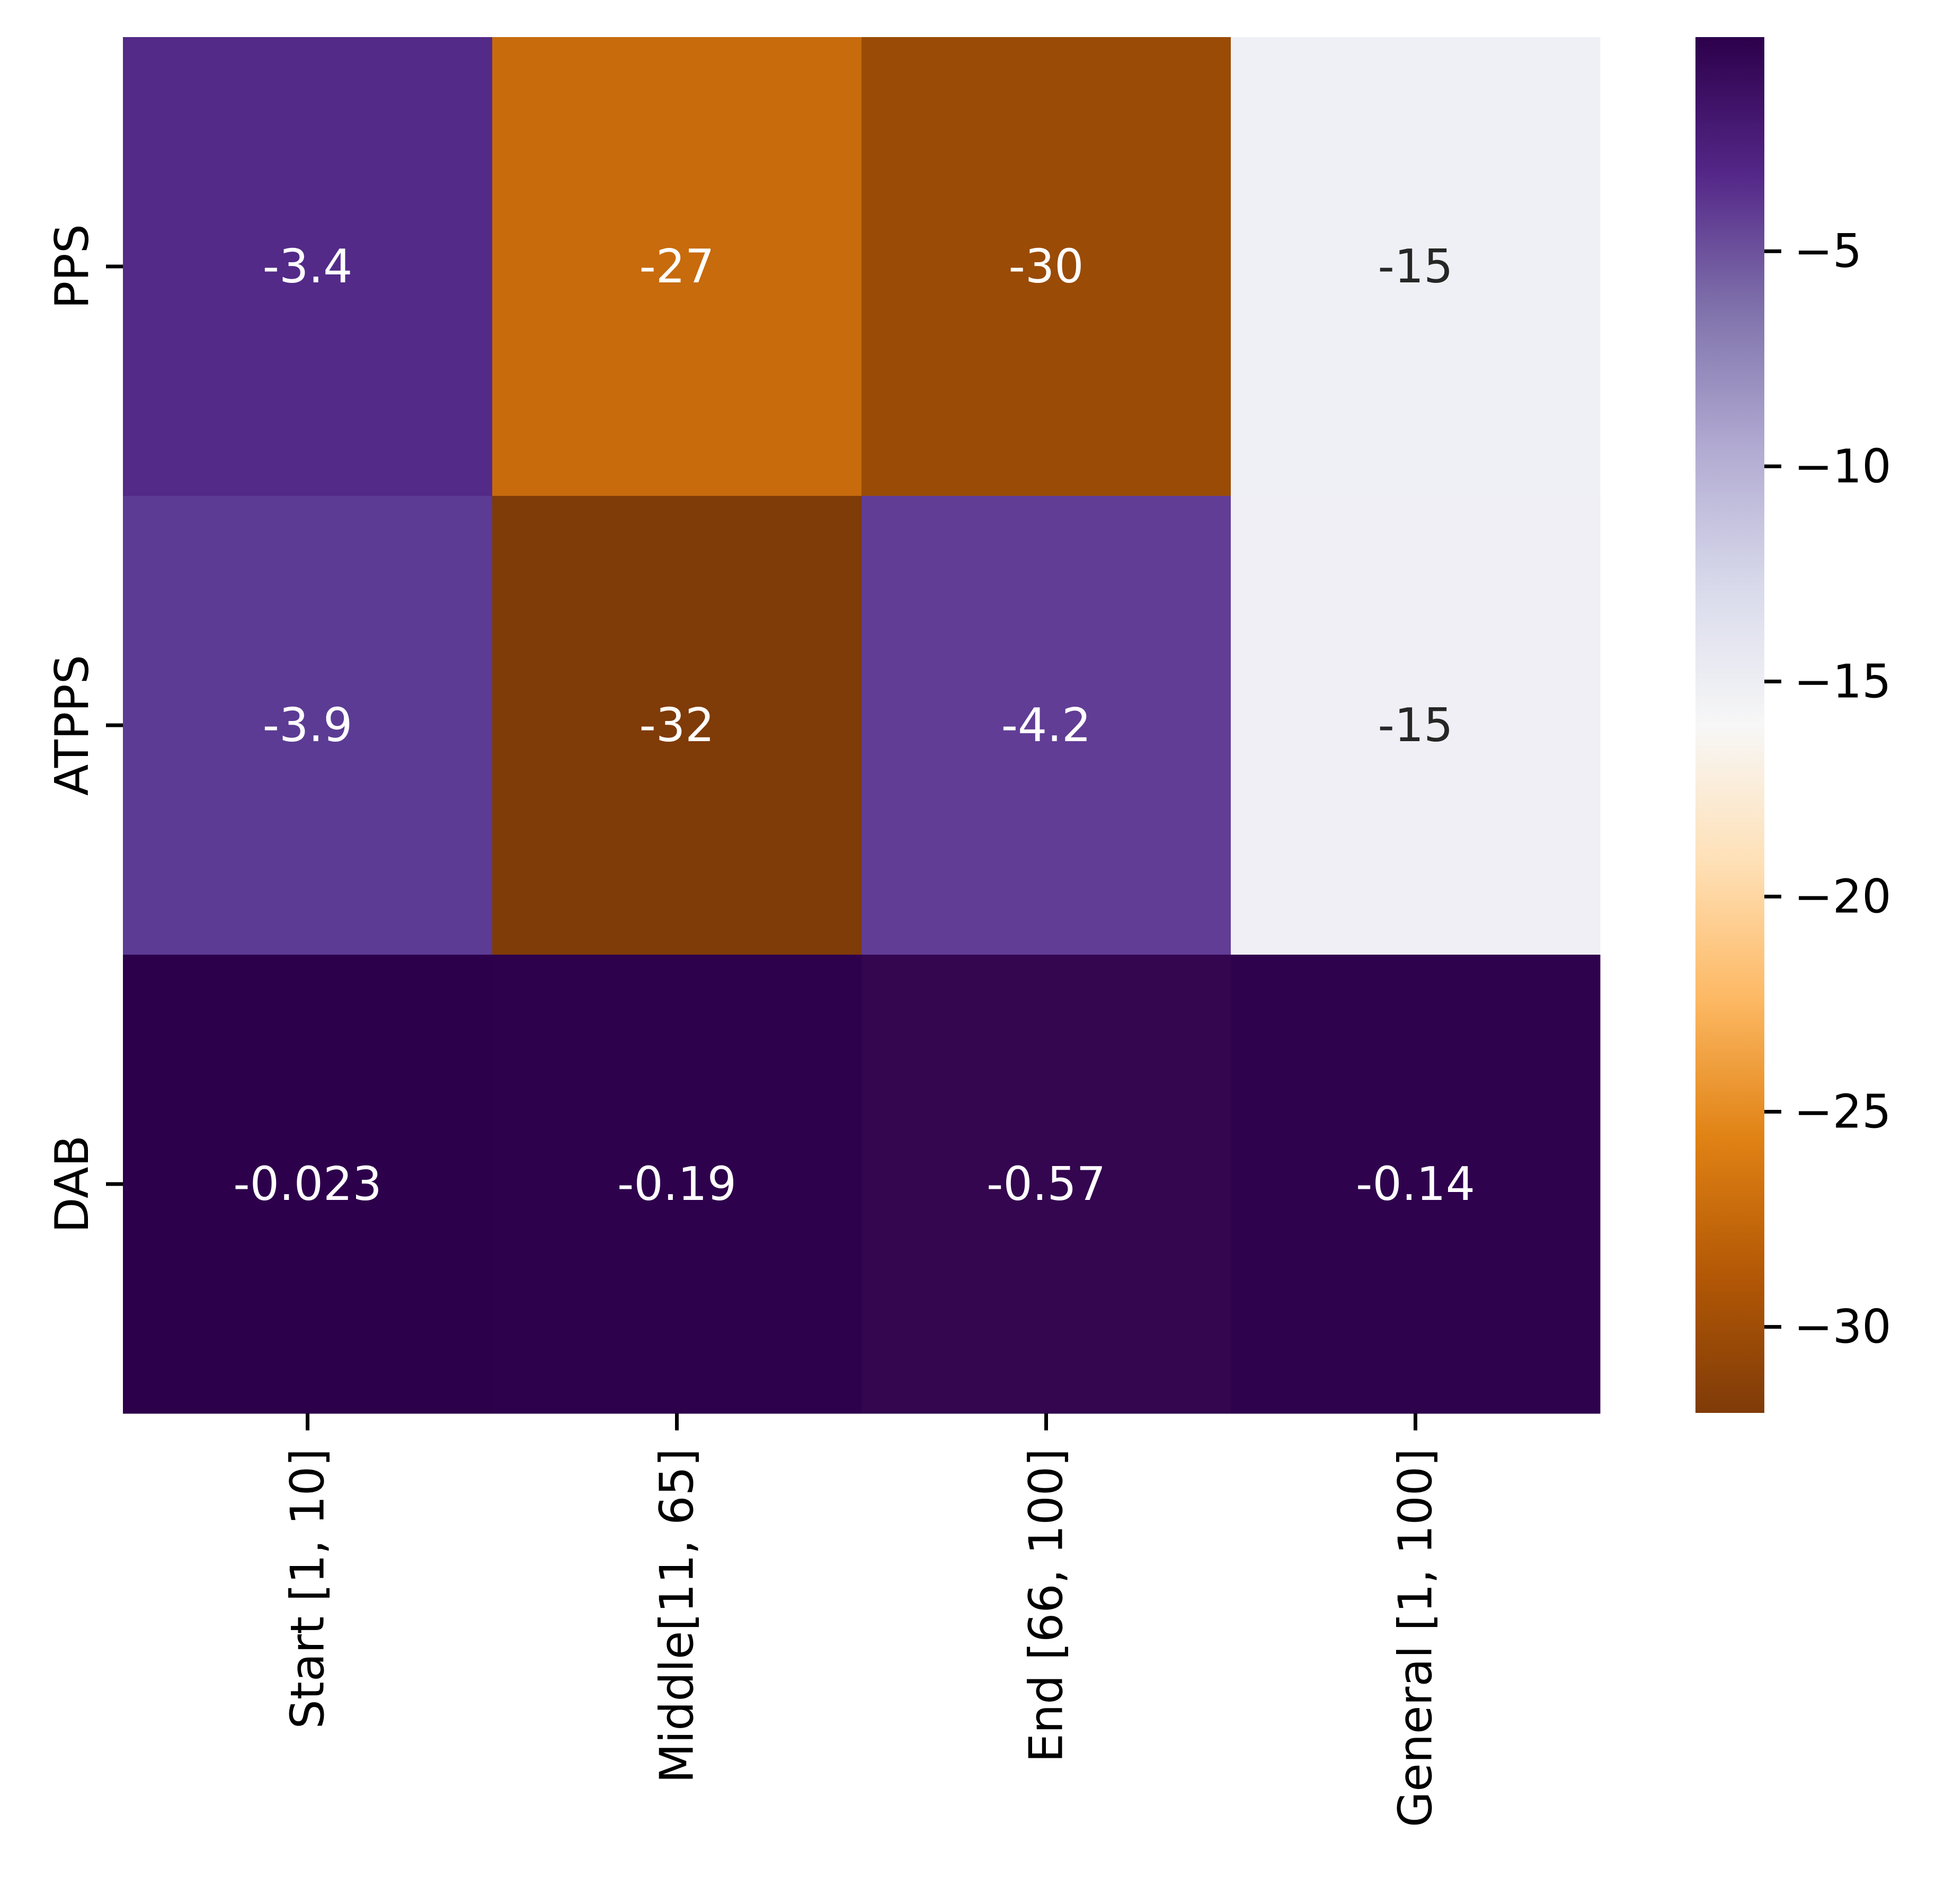 The height and width of the screenshot is (1904, 1936). I want to click on cell-value-label: -32, so click(676, 725).